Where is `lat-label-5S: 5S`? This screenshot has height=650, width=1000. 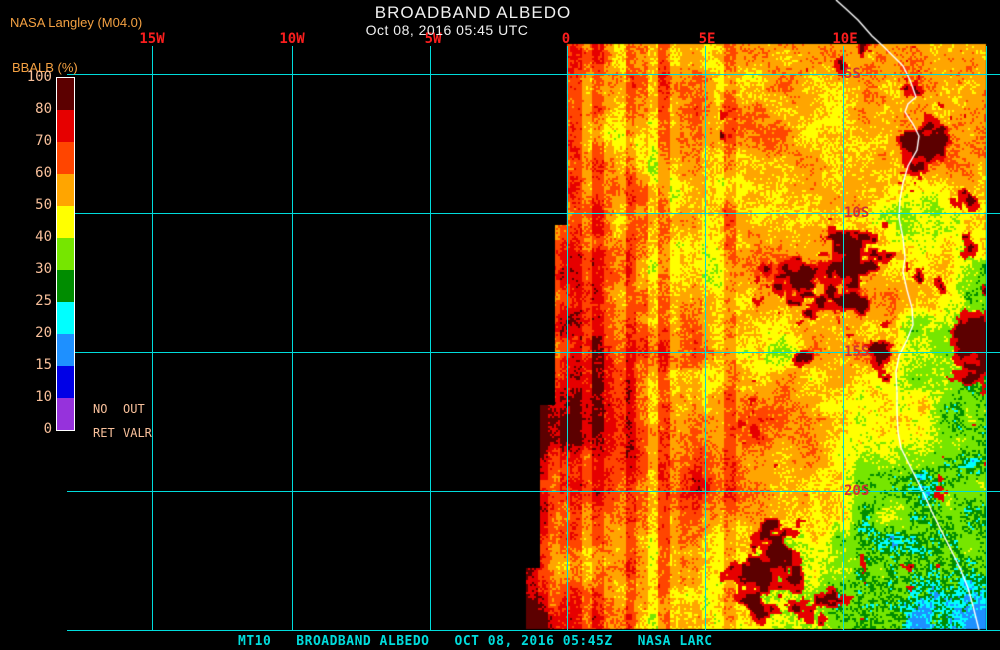 lat-label-5S: 5S is located at coordinates (852, 74).